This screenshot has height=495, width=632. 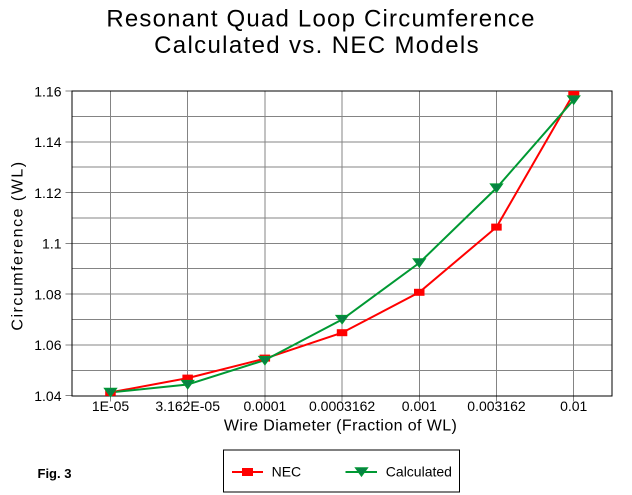 What do you see at coordinates (317, 45) in the screenshot?
I see `svg-text: Calculated vs. NEC Models` at bounding box center [317, 45].